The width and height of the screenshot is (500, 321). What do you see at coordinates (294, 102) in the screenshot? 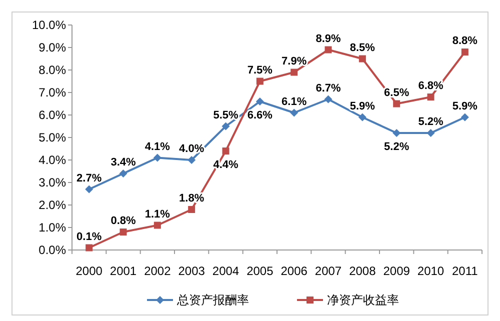
I see `data-label: 6.1%` at bounding box center [294, 102].